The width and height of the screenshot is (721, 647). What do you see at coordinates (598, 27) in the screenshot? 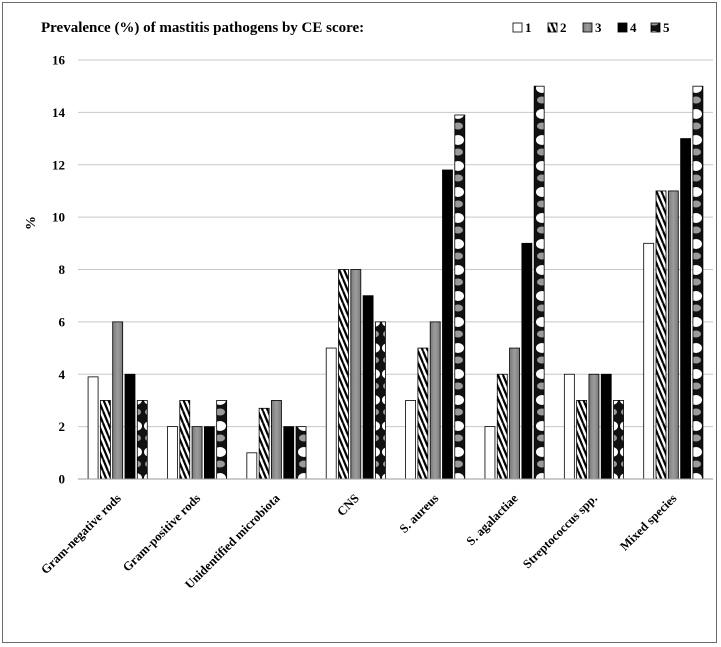
I see `legend-label: 3` at bounding box center [598, 27].